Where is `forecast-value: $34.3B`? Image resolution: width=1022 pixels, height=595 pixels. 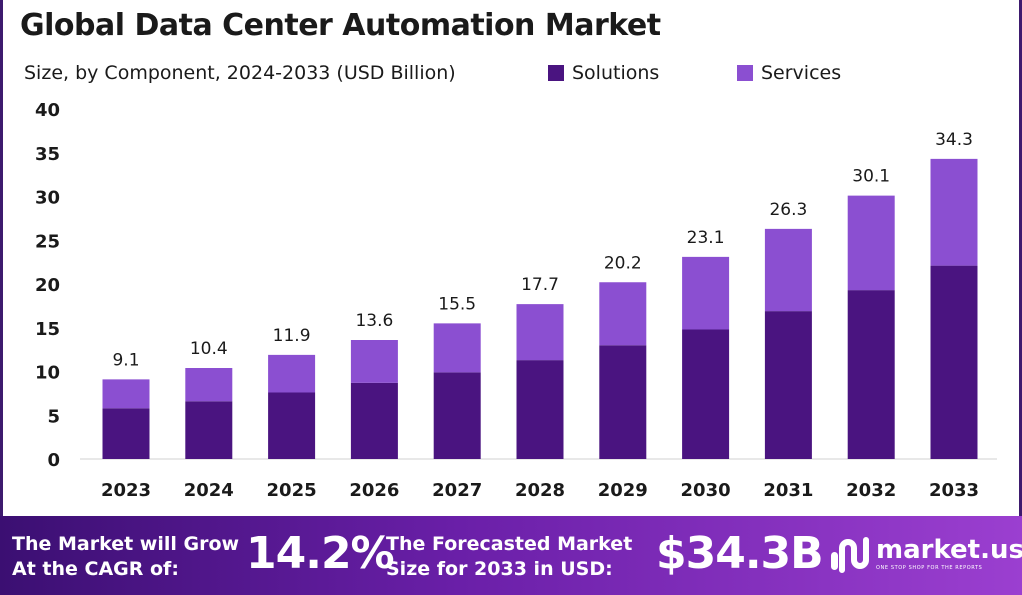 forecast-value: $34.3B is located at coordinates (740, 553).